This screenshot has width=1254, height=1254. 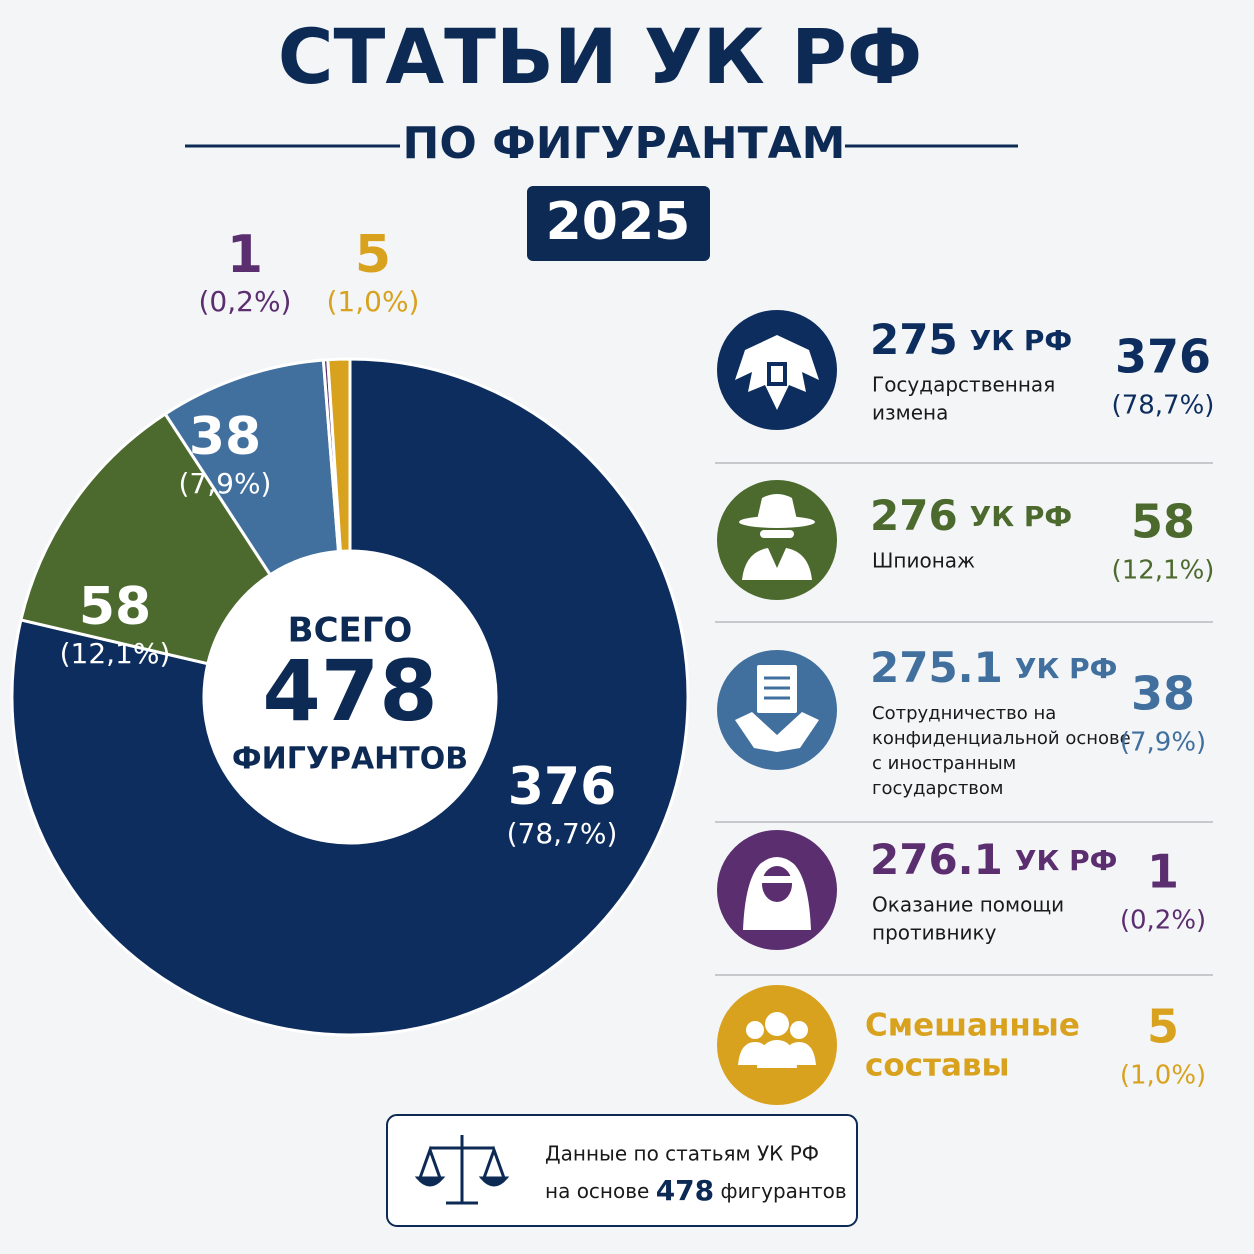 What do you see at coordinates (923, 561) in the screenshot?
I see `legend-description: Шпионаж` at bounding box center [923, 561].